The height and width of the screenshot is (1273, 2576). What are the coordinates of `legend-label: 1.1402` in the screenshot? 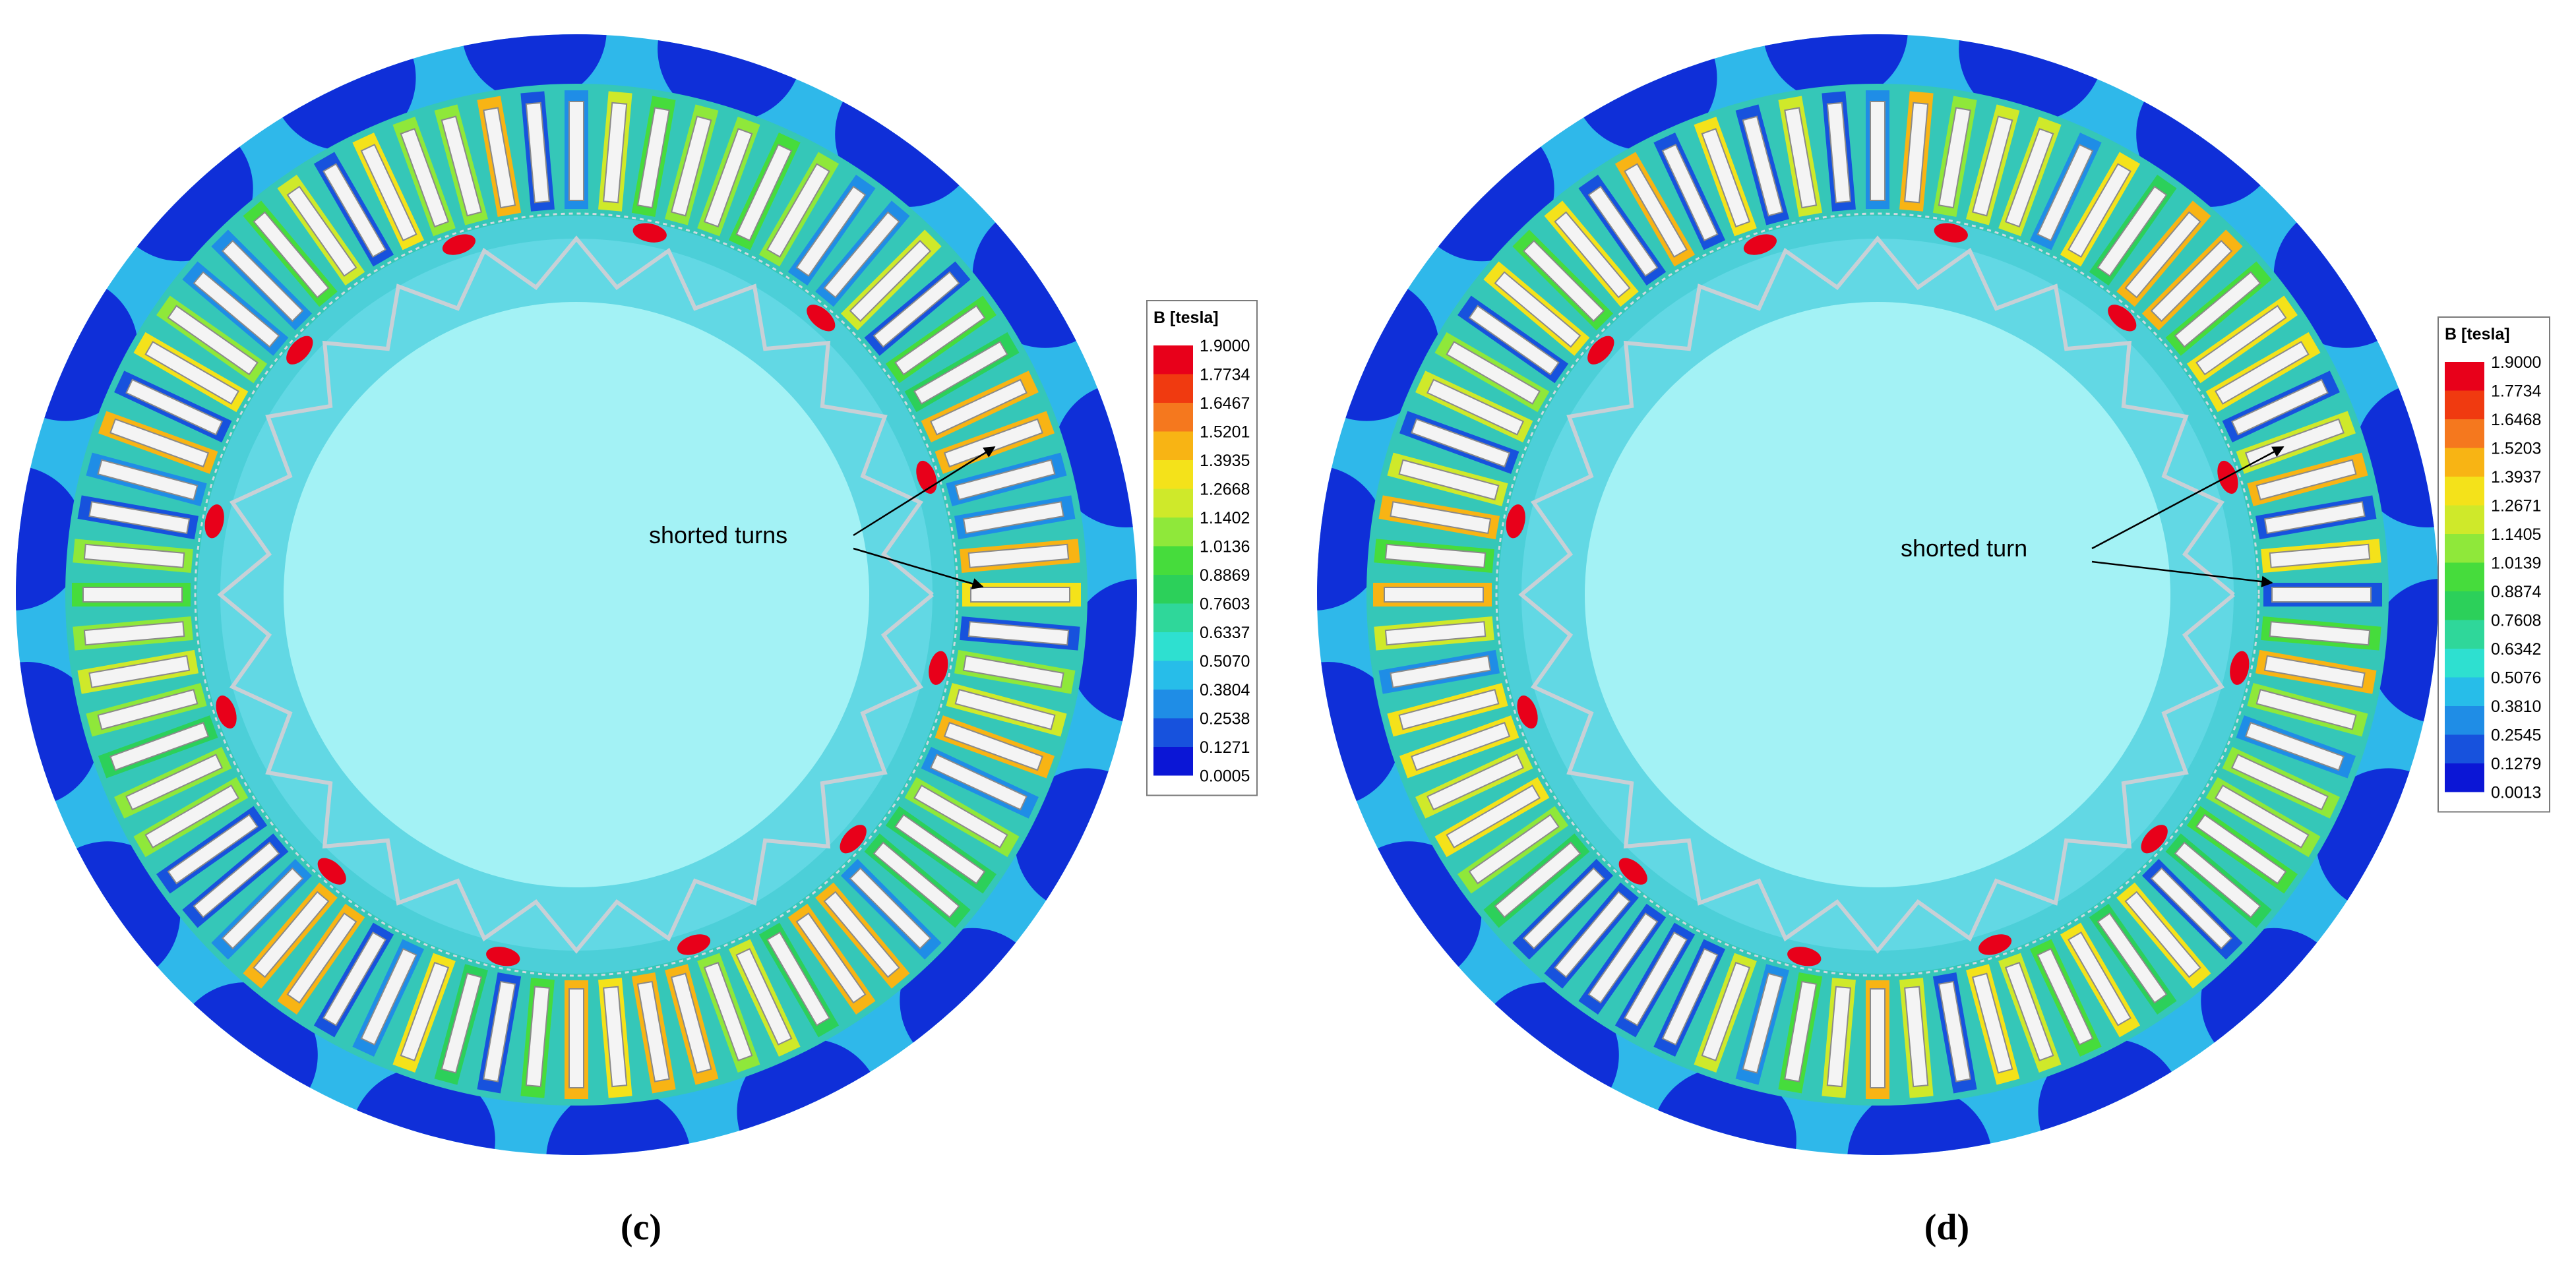 It's located at (1225, 518).